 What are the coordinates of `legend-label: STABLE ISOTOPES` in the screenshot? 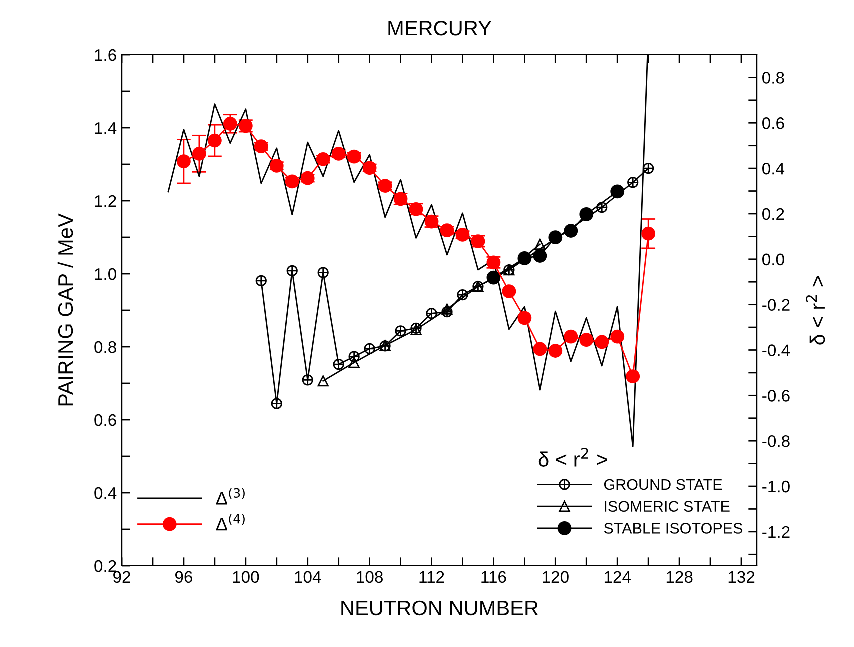 It's located at (673, 528).